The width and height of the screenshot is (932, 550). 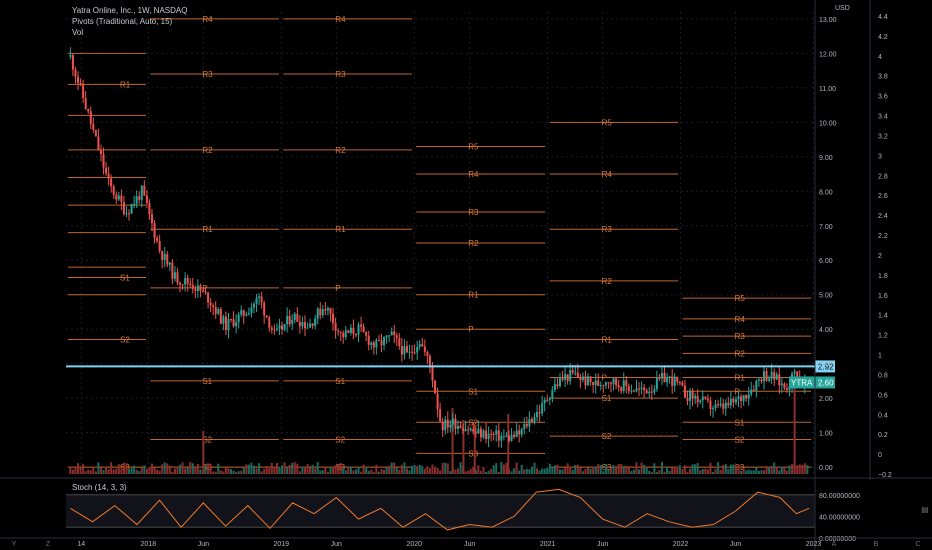 What do you see at coordinates (883, 17) in the screenshot?
I see `secondary-tick-label: 4.4` at bounding box center [883, 17].